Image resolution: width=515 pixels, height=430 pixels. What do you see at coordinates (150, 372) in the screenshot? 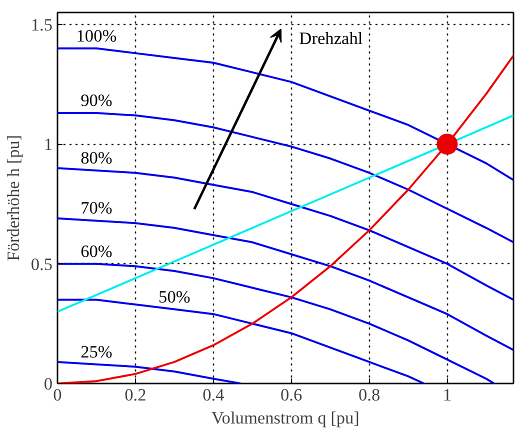
I see `line-series` at bounding box center [150, 372].